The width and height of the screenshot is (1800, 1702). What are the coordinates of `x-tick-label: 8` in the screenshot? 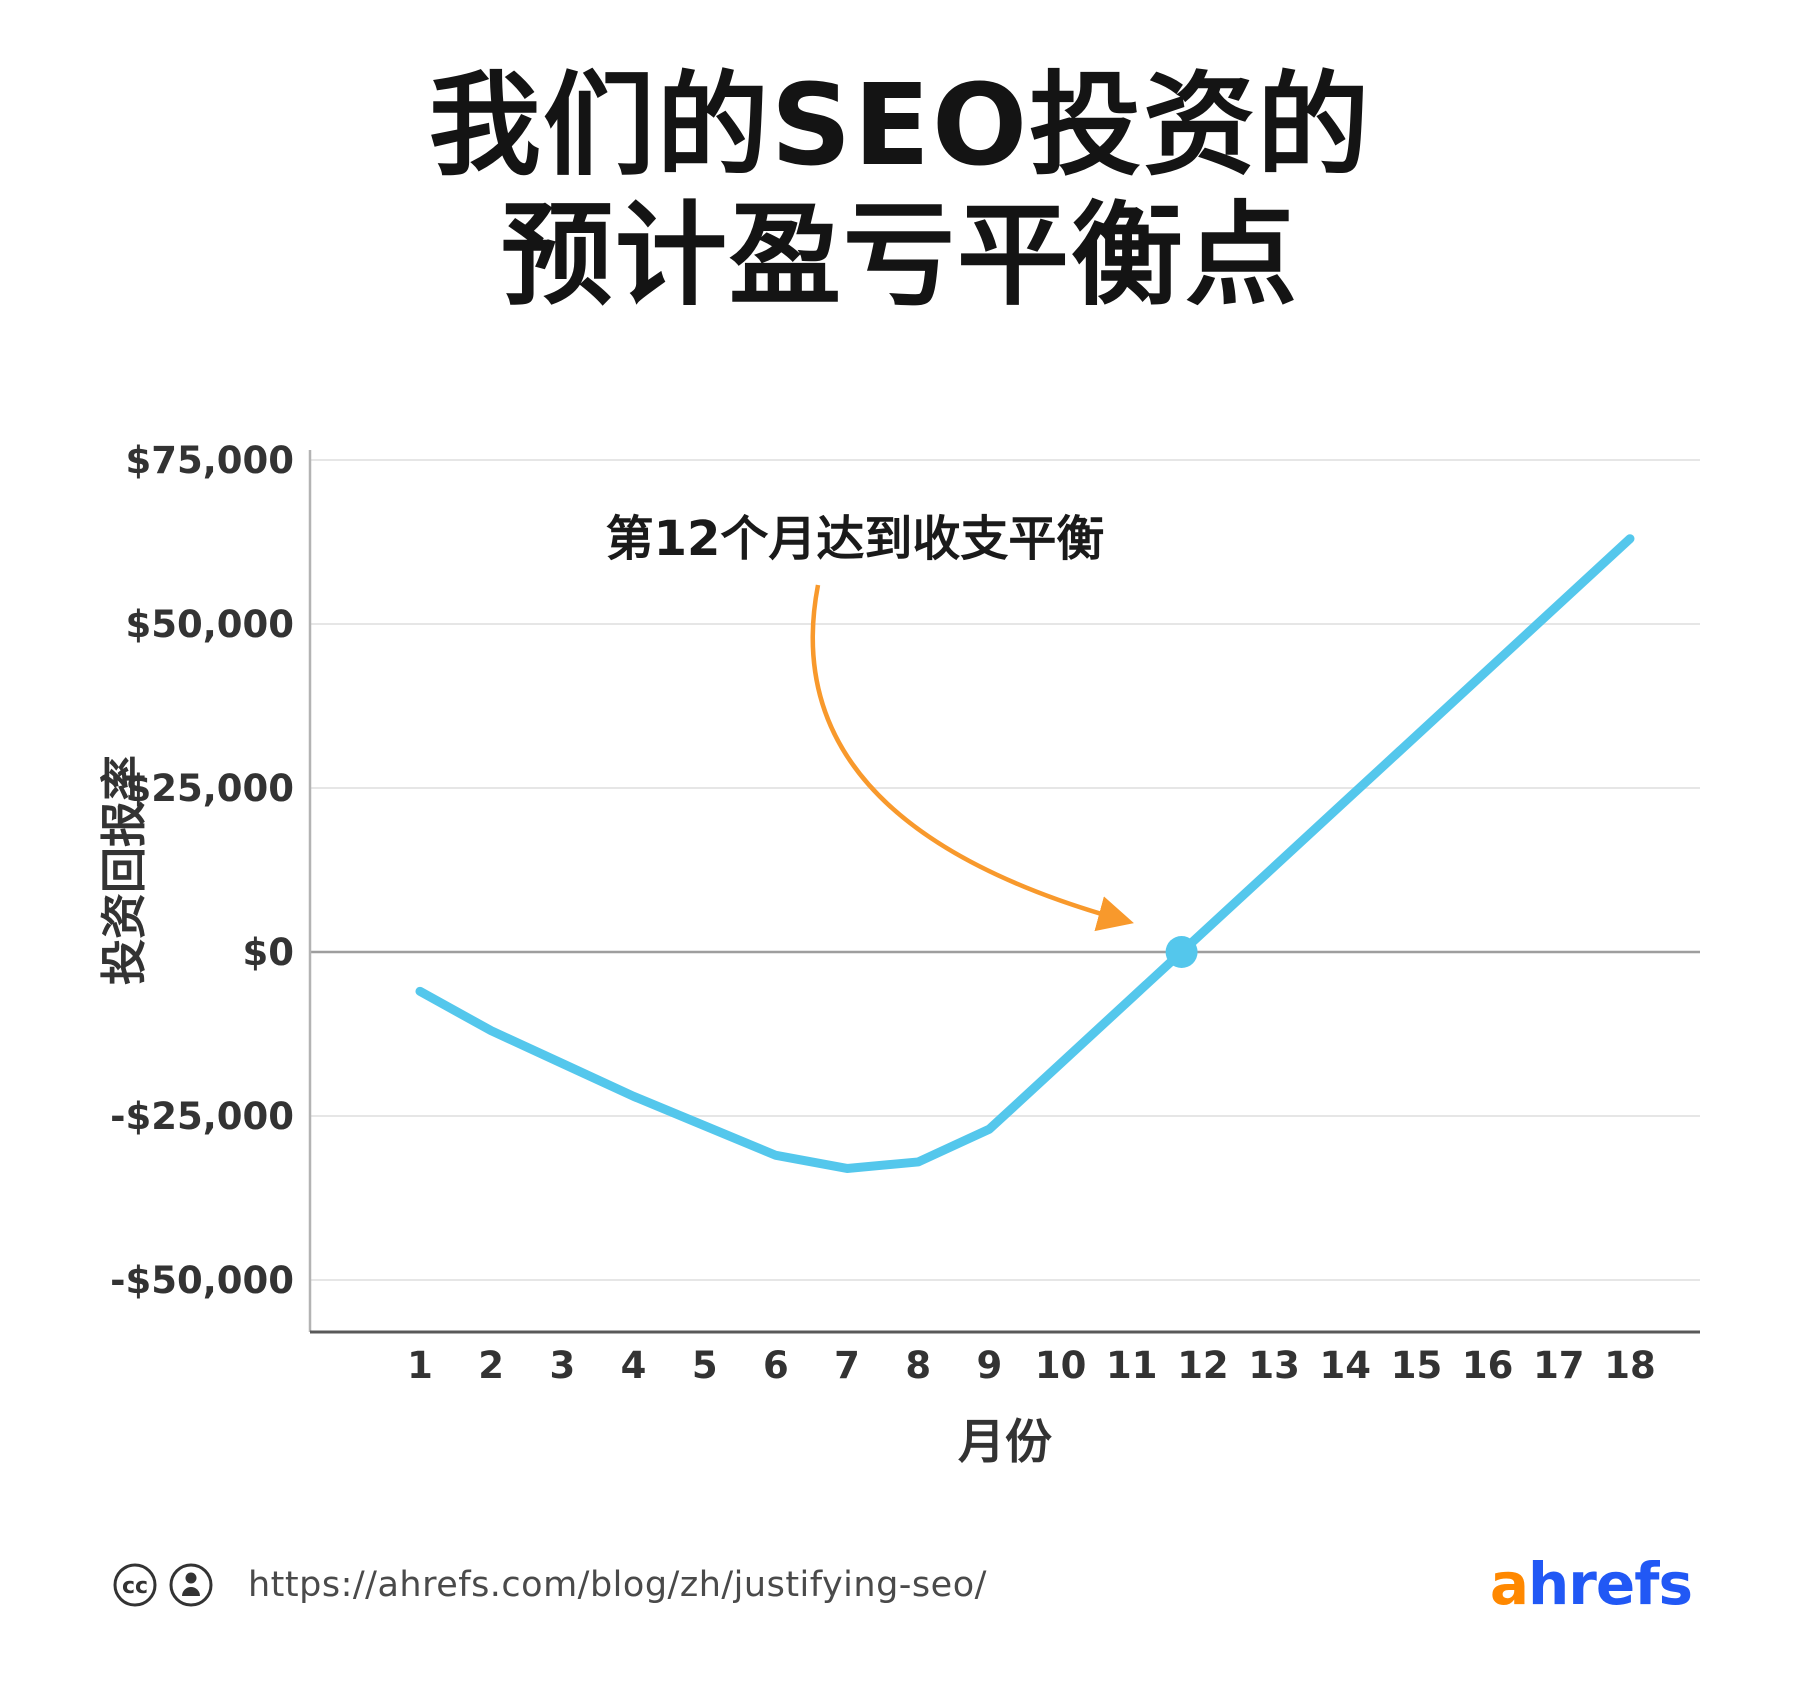 It's located at (918, 1365).